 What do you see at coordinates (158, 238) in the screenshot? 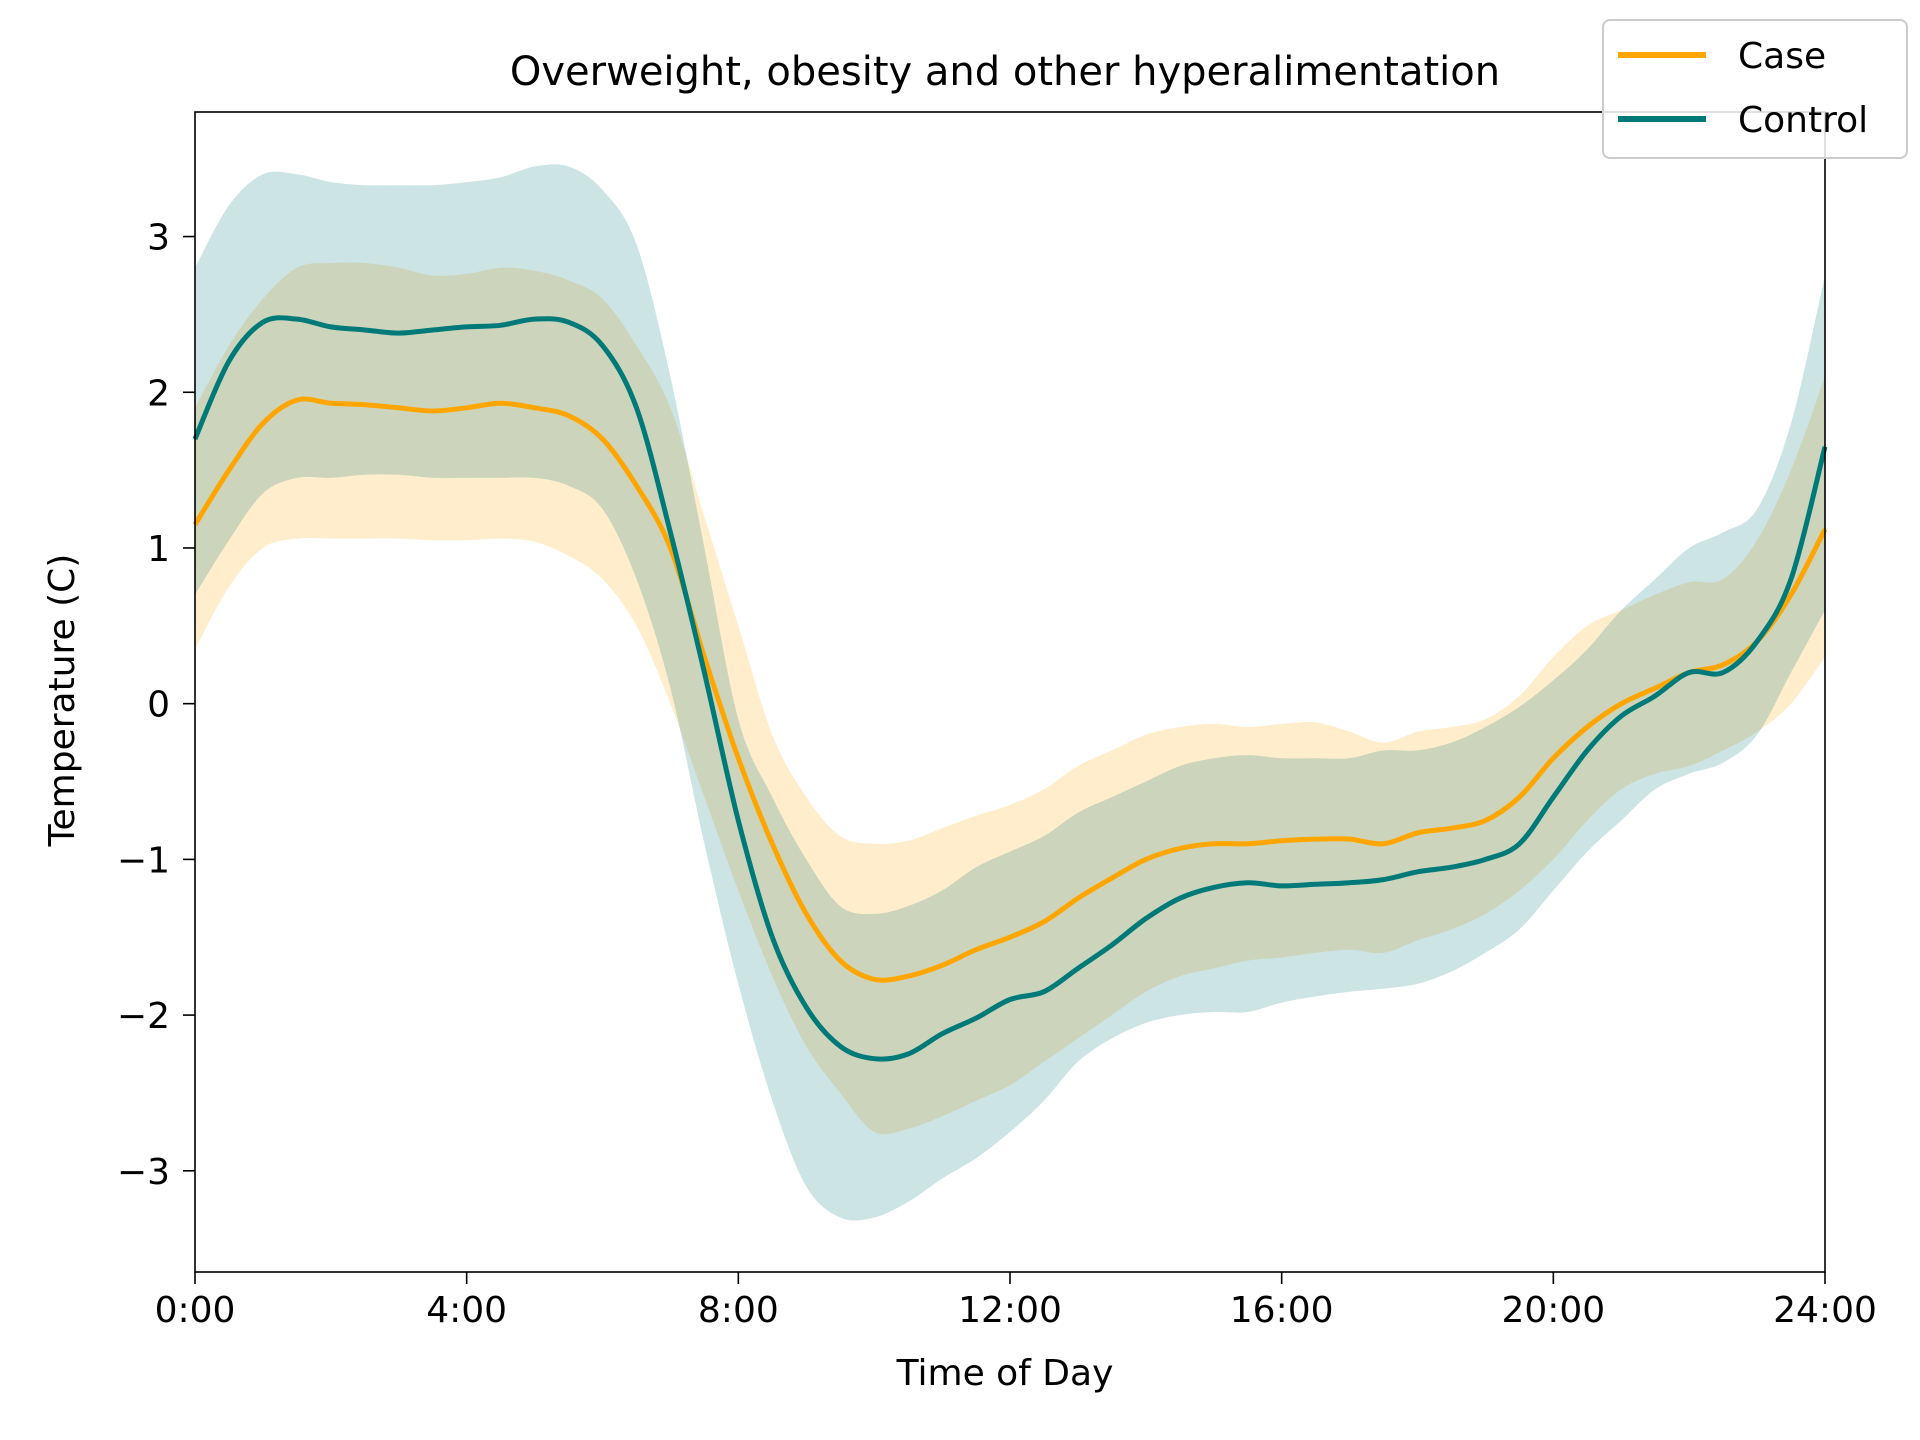
I see `y-tick-label: 3` at bounding box center [158, 238].